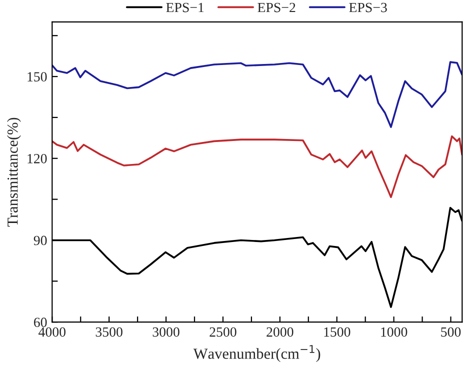 This screenshot has height=366, width=474. I want to click on y-axis-title: Transmittance(%), so click(14, 172).